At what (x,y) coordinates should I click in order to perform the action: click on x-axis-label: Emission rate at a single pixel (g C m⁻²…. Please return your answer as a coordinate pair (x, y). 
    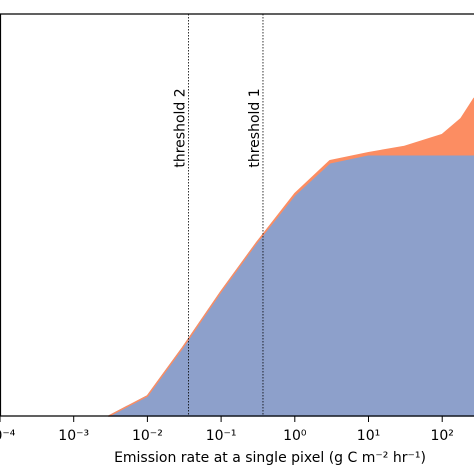
    Looking at the image, I should click on (270, 458).